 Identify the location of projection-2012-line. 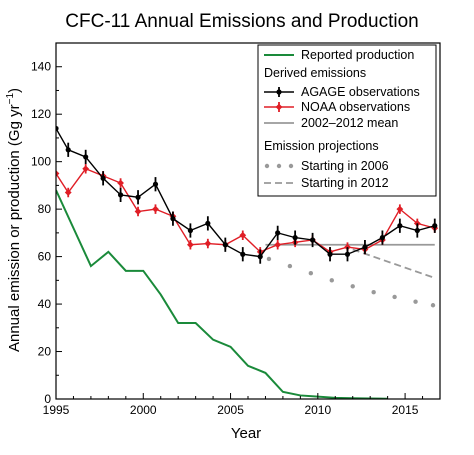
(394, 263).